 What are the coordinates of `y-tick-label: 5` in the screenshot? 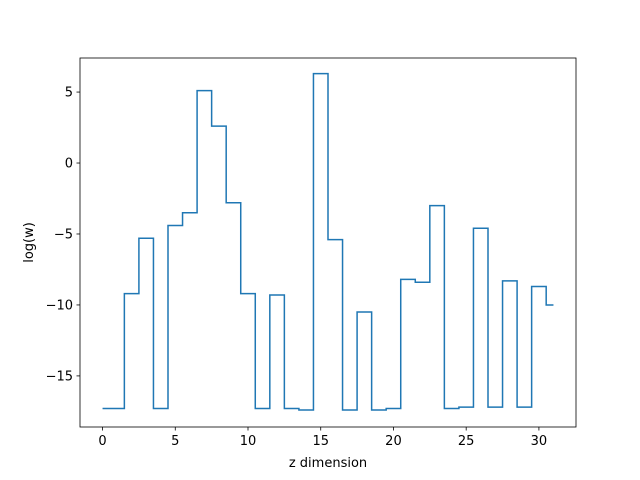 It's located at (69, 93).